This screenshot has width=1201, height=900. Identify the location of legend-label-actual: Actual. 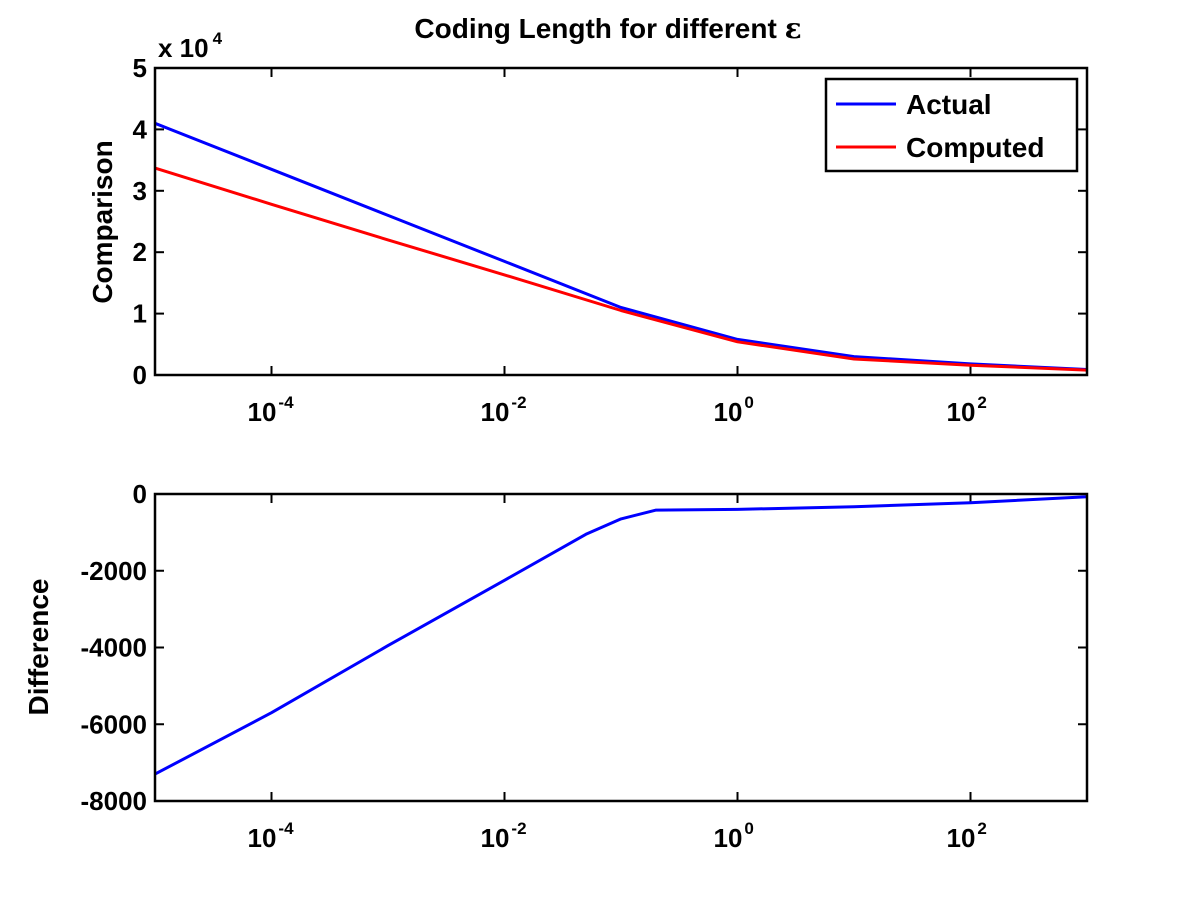
(949, 104).